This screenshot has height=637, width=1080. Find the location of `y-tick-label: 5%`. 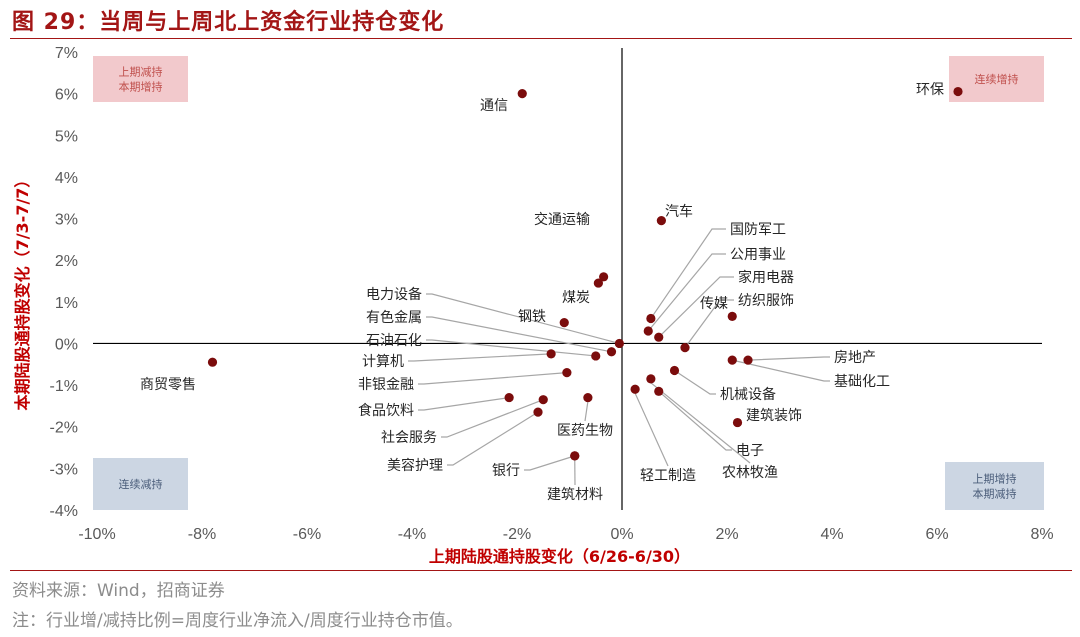

y-tick-label: 5% is located at coordinates (66, 136).